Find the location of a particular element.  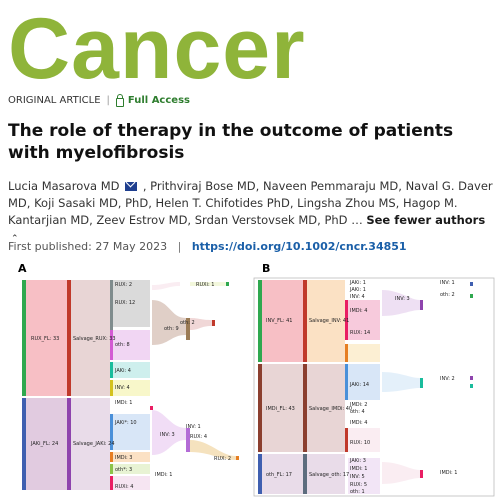

panel-b-flows is located at coordinates (341, 387).